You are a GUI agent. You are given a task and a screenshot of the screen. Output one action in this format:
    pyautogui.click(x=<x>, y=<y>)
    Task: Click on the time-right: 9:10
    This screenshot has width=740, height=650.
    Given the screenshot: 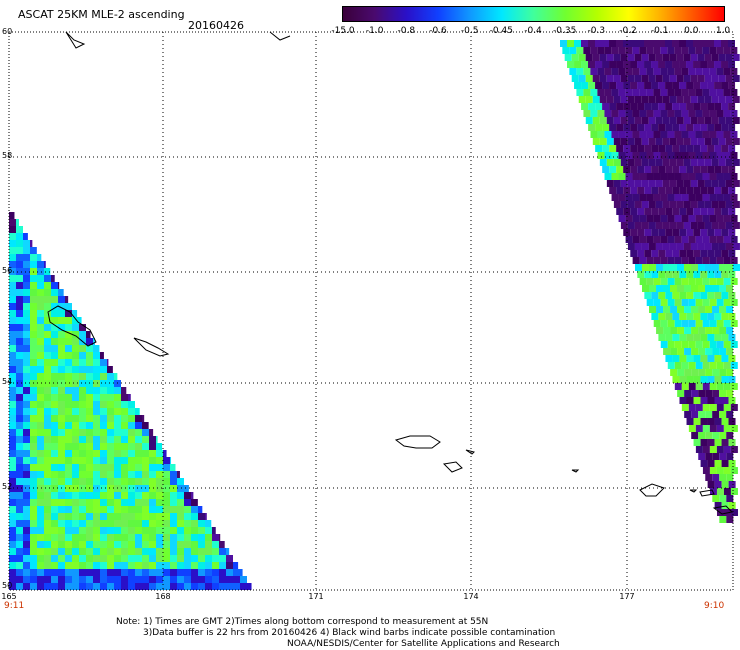 What is the action you would take?
    pyautogui.click(x=714, y=606)
    